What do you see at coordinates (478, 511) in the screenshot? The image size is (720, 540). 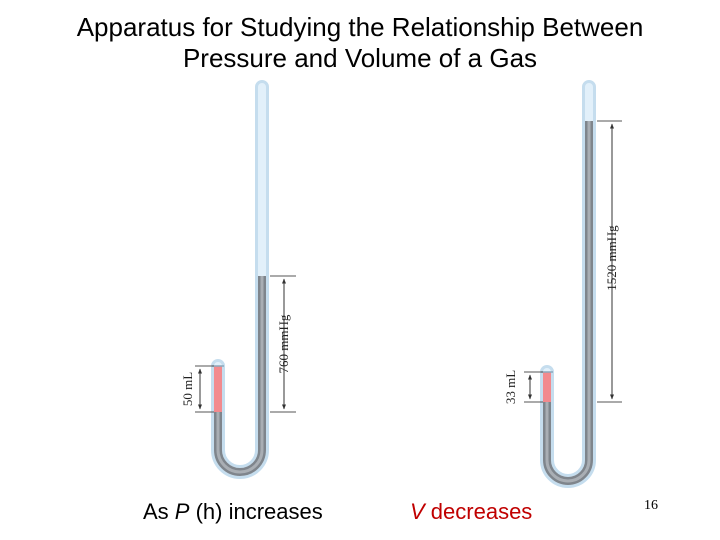 I see `caption-right-suffix: decreases` at bounding box center [478, 511].